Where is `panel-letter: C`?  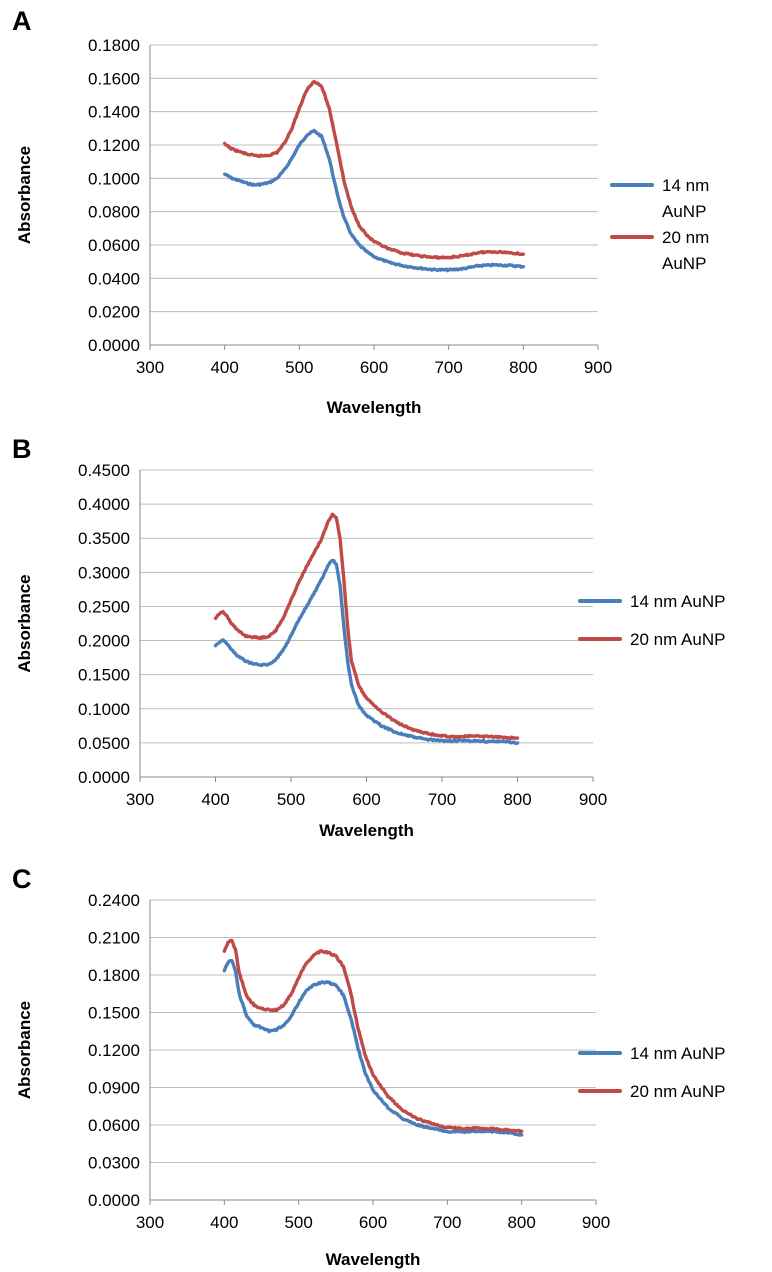 panel-letter: C is located at coordinates (22, 879).